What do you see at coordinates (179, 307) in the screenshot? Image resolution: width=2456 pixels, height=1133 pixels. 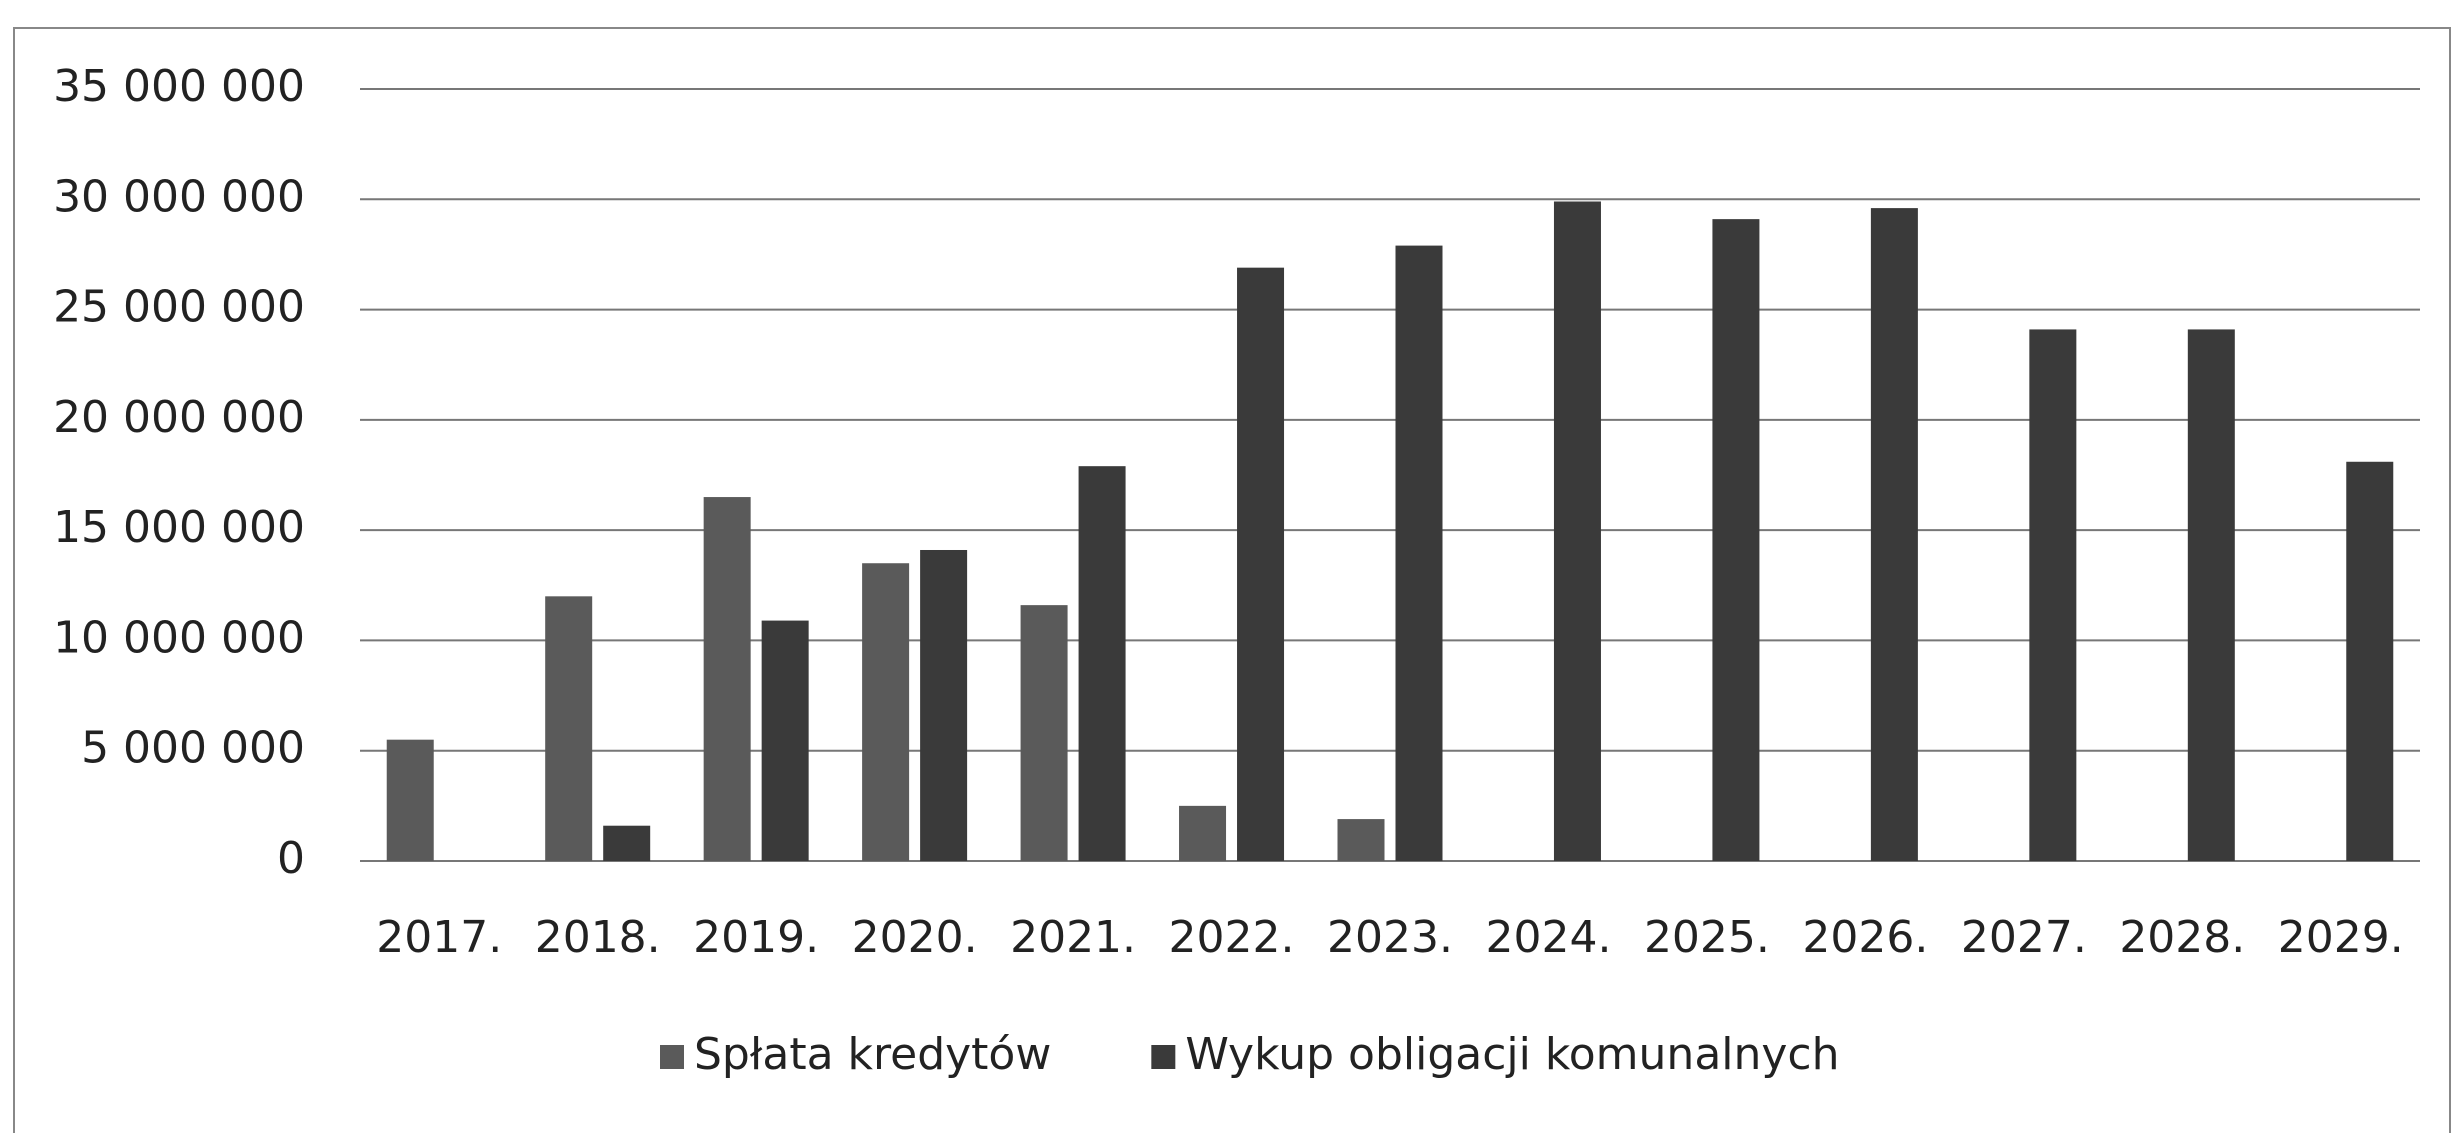 I see `y-tick-label: 25 000 000` at bounding box center [179, 307].